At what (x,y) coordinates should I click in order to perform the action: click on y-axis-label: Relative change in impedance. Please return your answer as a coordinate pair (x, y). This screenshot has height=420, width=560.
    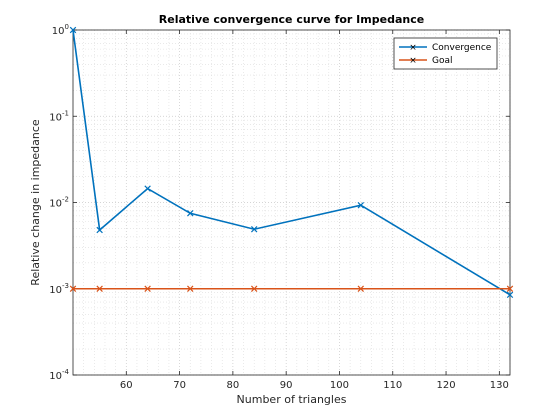
    Looking at the image, I should click on (35, 202).